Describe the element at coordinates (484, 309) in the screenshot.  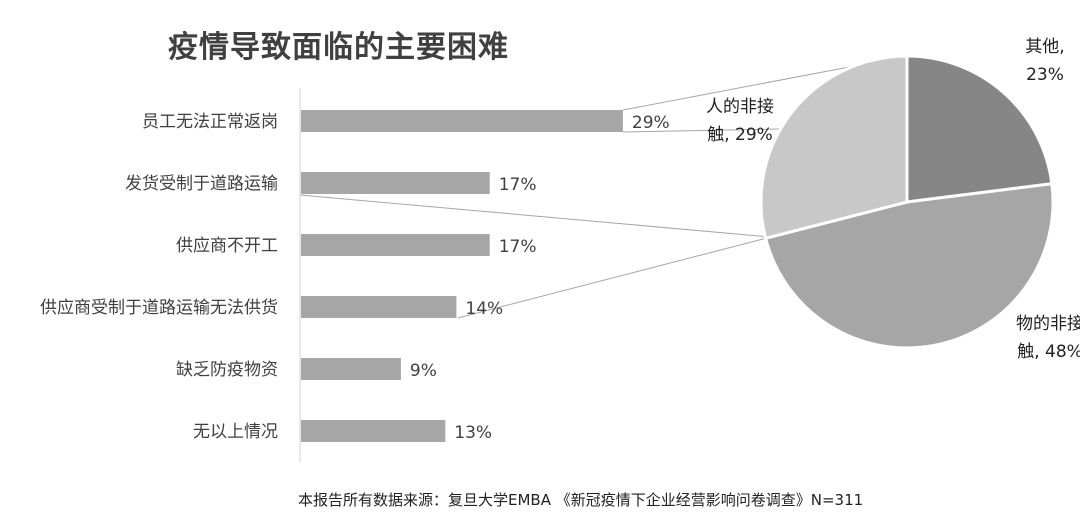
I see `value-label: 14%` at that location.